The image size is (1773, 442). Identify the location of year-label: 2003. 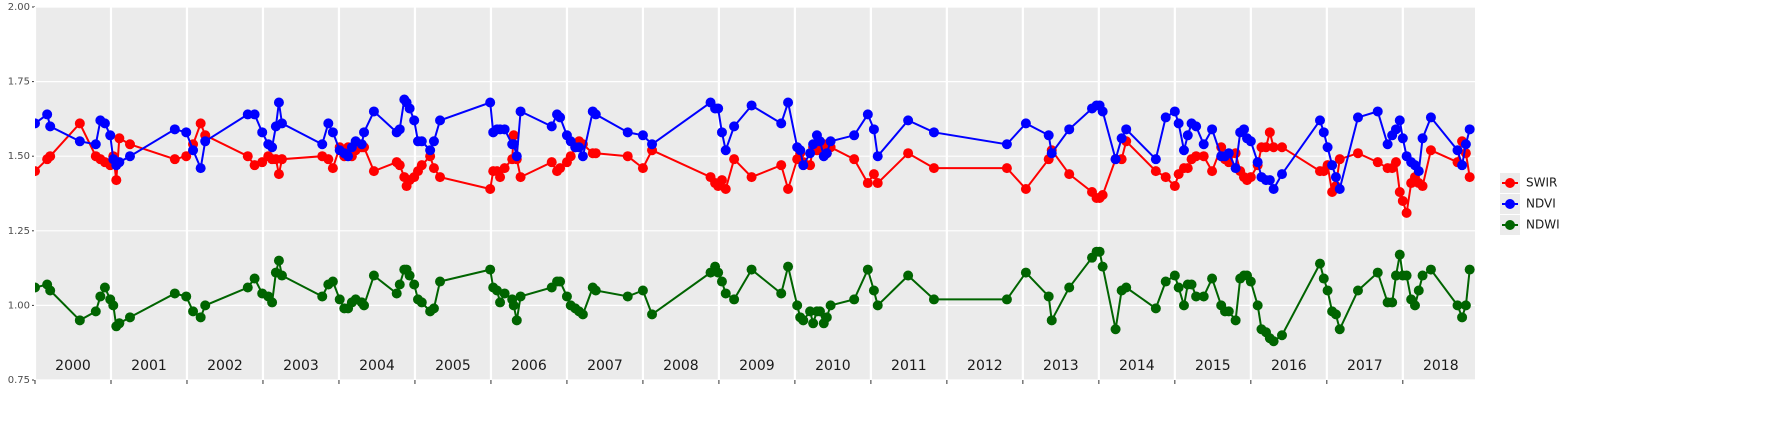
(301, 366).